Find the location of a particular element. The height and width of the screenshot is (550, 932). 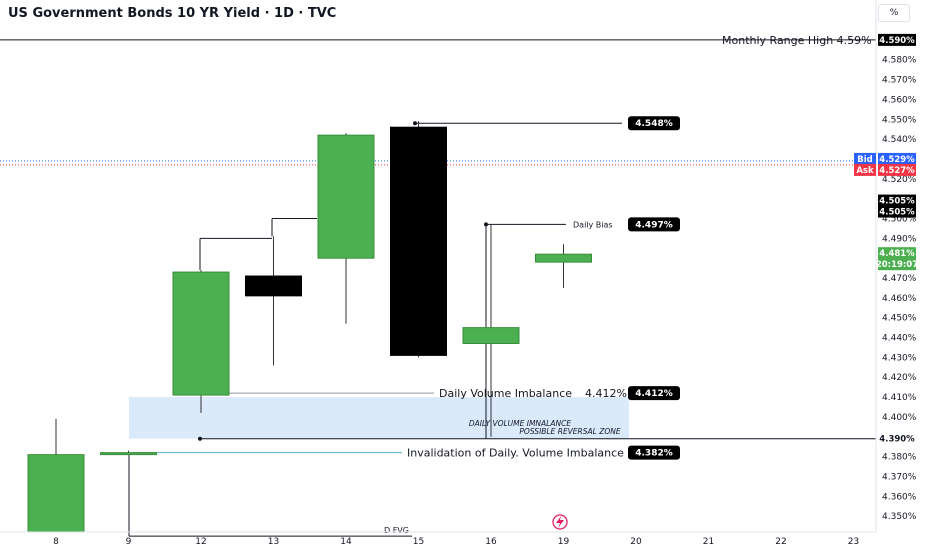

high-marker-badge-bg is located at coordinates (654, 123).